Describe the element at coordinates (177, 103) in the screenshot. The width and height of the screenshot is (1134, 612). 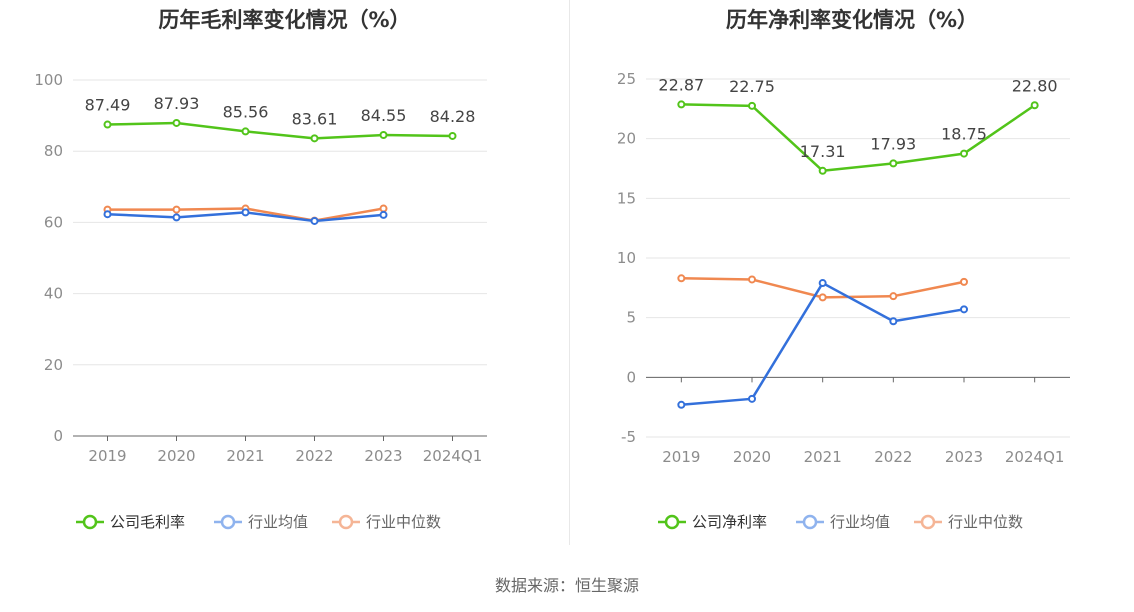
I see `data-label: 87.93` at that location.